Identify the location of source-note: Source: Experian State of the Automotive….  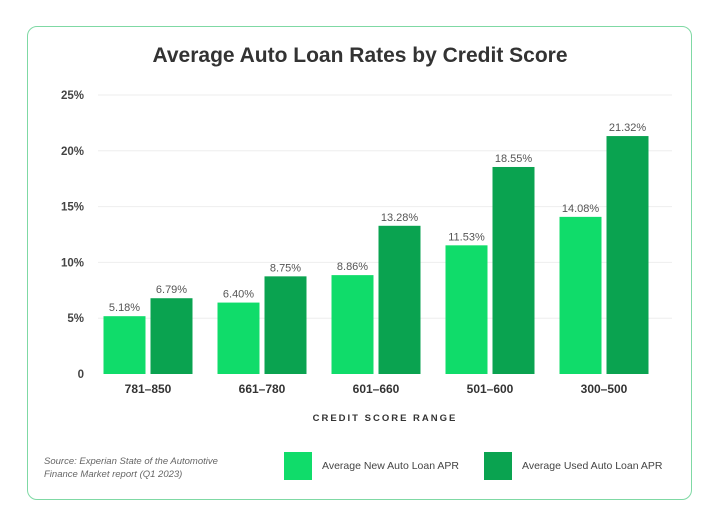
(131, 468).